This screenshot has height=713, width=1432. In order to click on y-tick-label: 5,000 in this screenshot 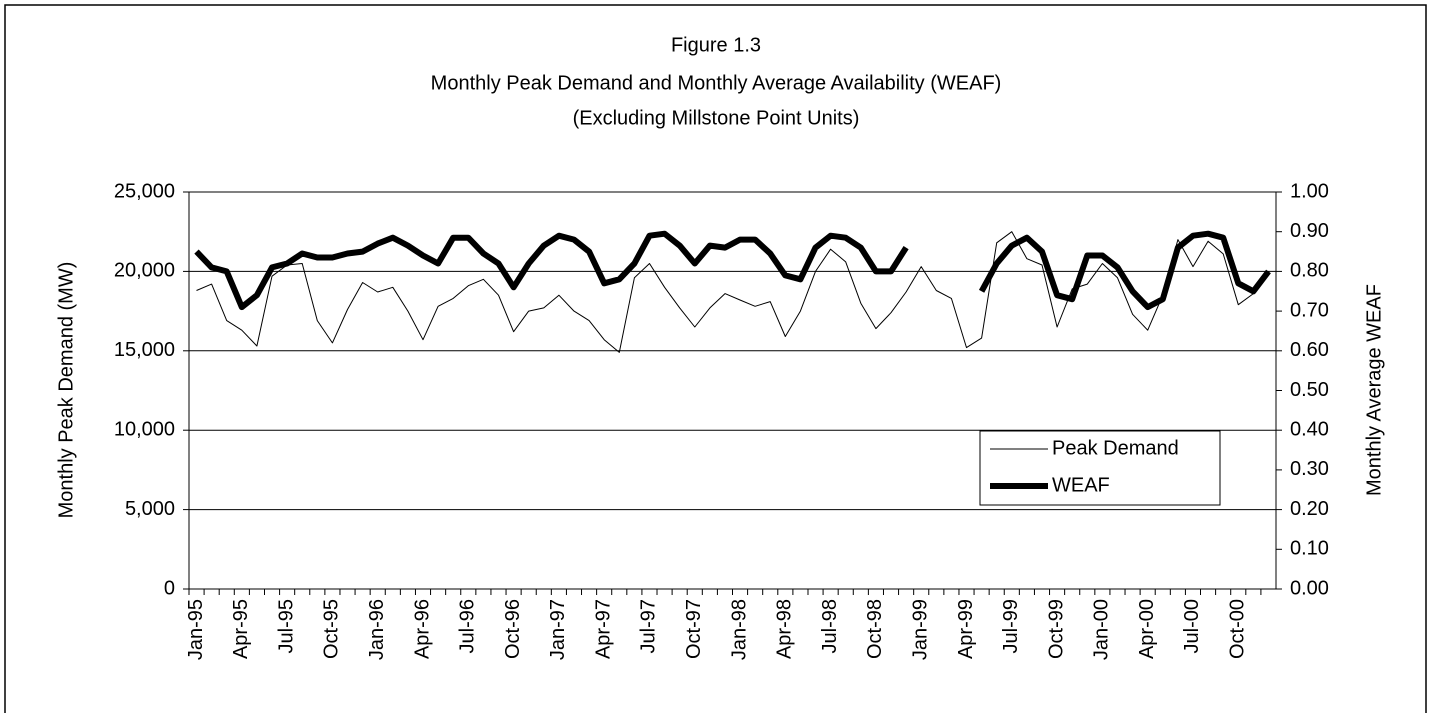, I will do `click(150, 509)`.